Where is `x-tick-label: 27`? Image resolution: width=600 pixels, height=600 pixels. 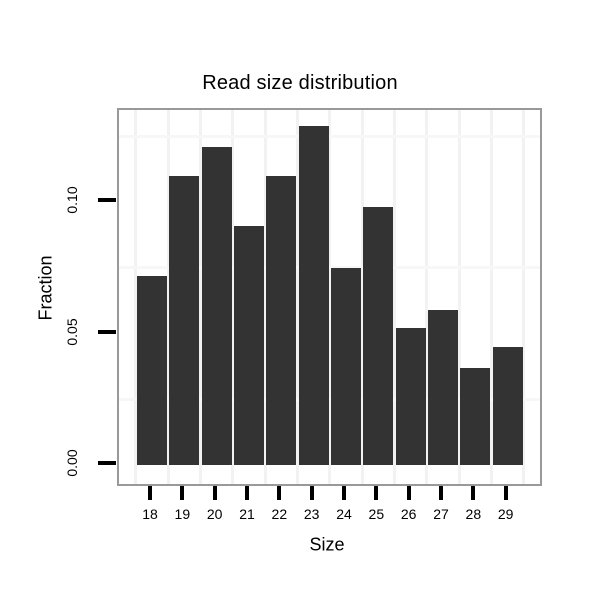 x-tick-label: 27 is located at coordinates (441, 514).